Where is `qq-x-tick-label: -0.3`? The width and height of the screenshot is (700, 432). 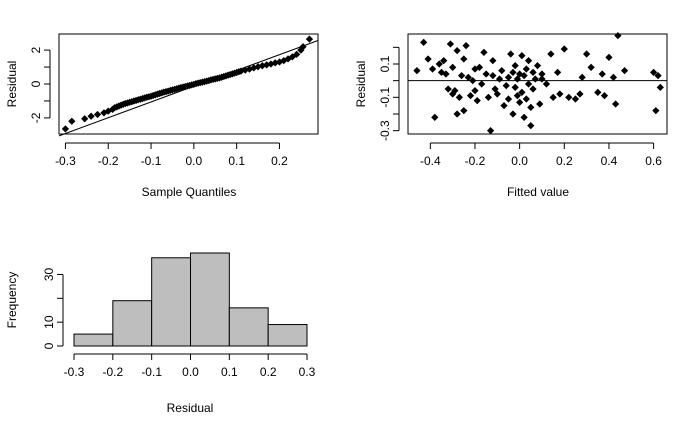
qq-x-tick-label: -0.3 is located at coordinates (65, 161).